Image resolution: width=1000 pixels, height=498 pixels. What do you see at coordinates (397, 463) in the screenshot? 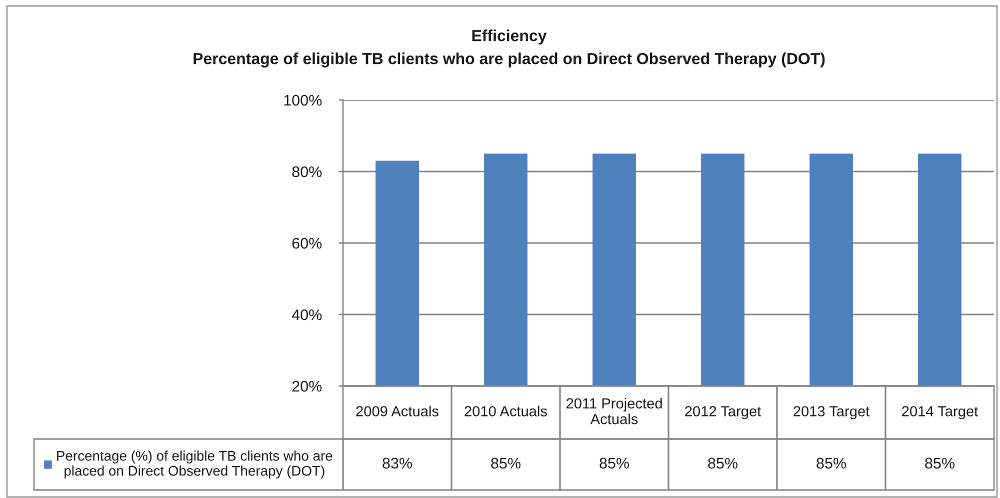
I see `data-label: 83%` at bounding box center [397, 463].